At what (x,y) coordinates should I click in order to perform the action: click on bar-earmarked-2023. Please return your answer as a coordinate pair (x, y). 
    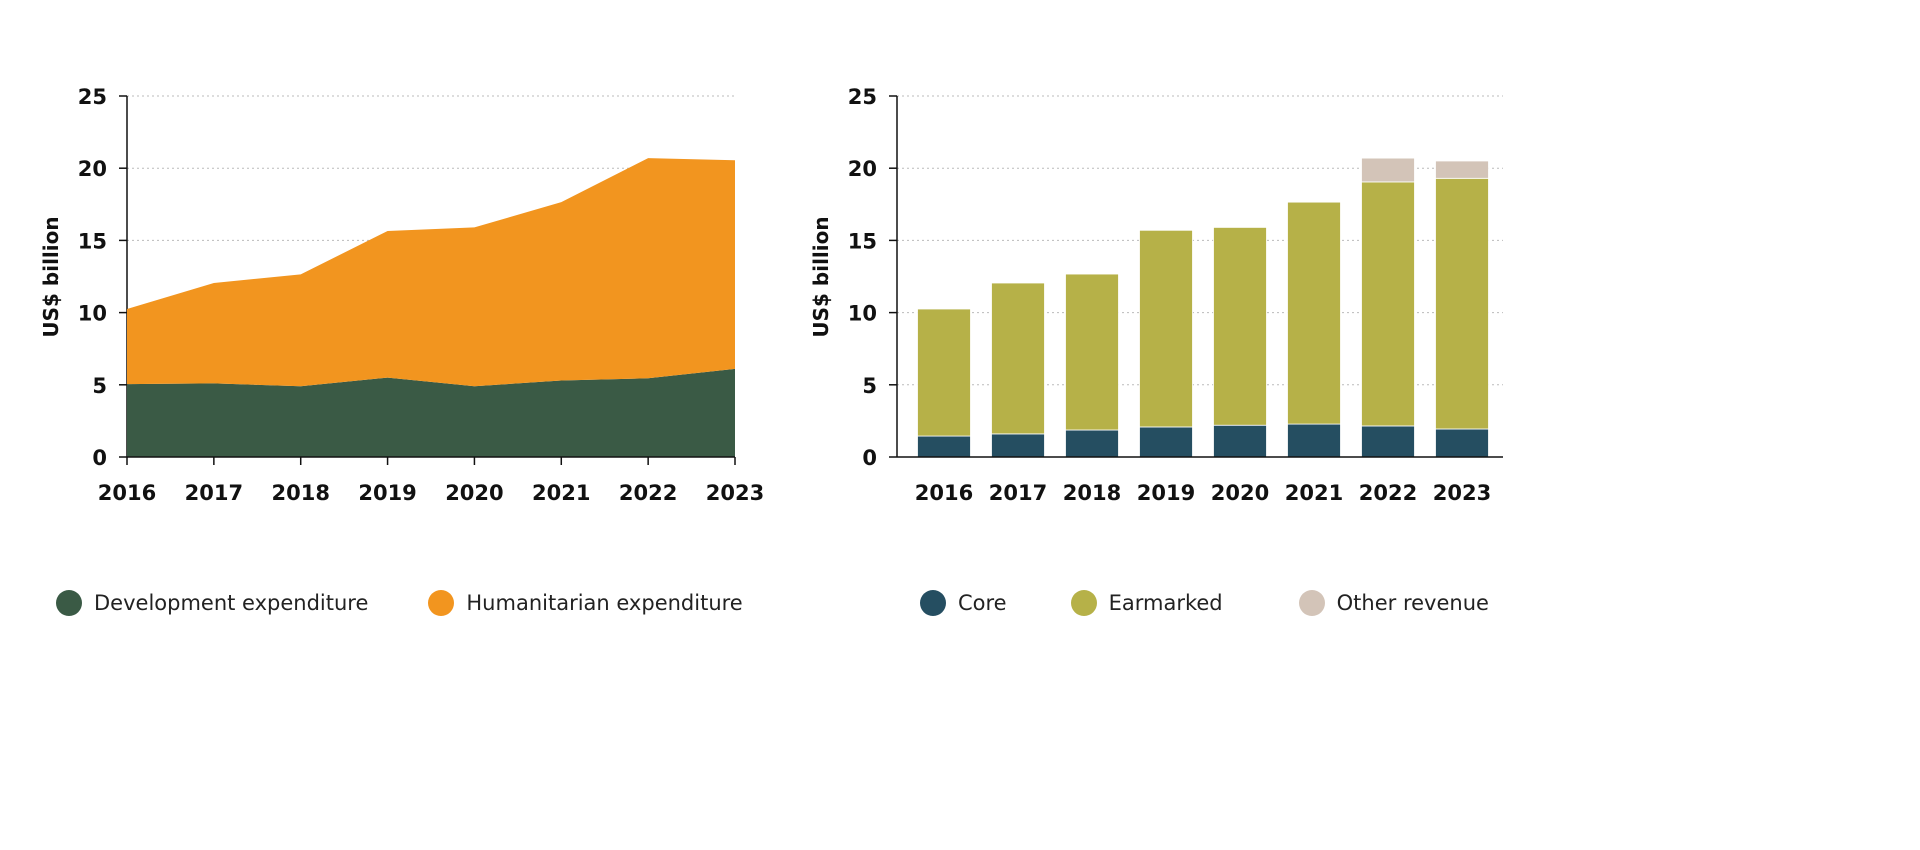
    Looking at the image, I should click on (1462, 303).